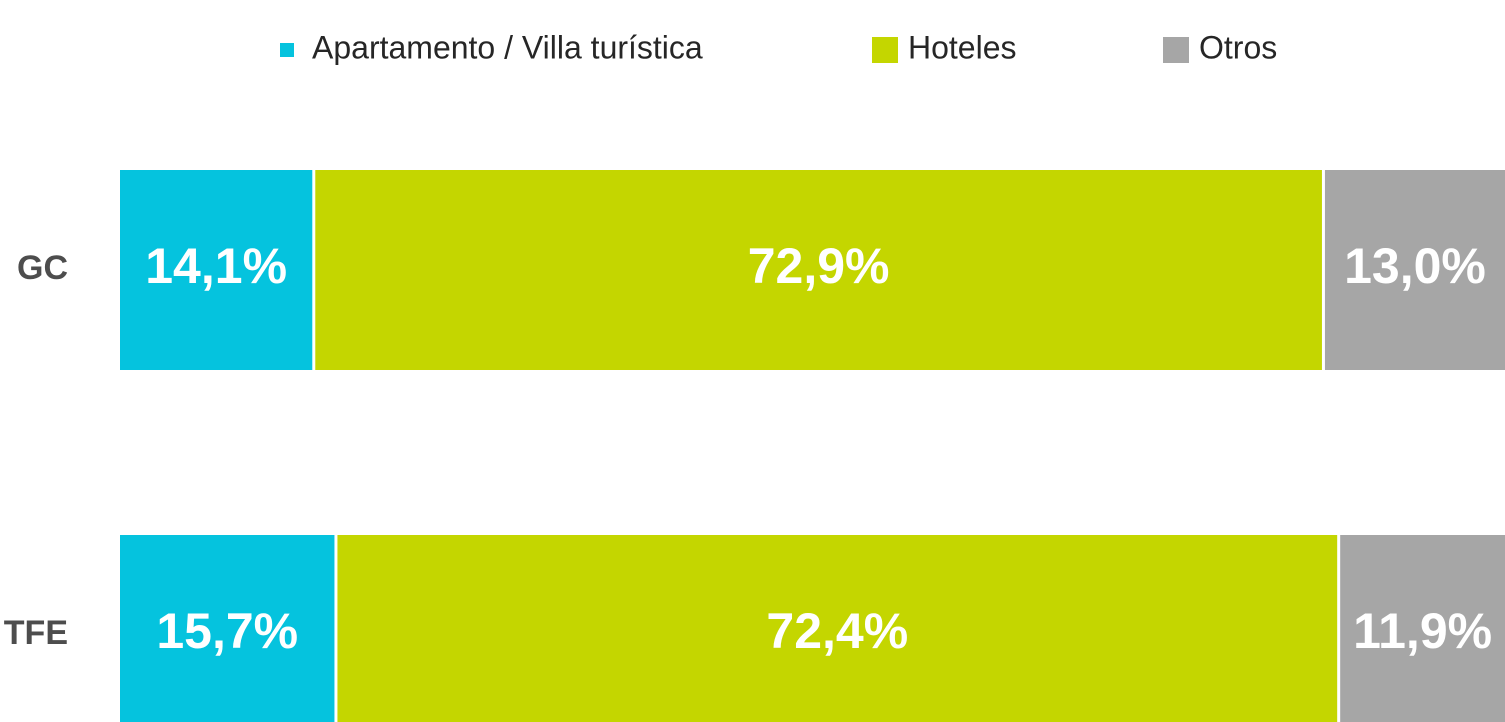 The height and width of the screenshot is (722, 1505). What do you see at coordinates (227, 631) in the screenshot?
I see `value-label: 15,7%` at bounding box center [227, 631].